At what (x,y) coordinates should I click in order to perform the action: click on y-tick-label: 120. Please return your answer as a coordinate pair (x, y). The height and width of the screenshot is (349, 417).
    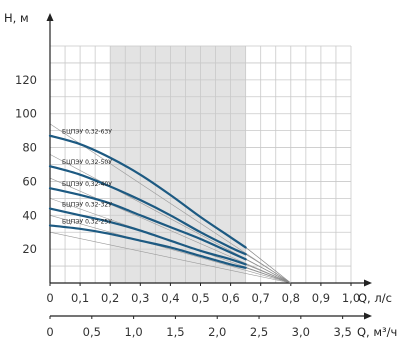
    Looking at the image, I should click on (26, 80).